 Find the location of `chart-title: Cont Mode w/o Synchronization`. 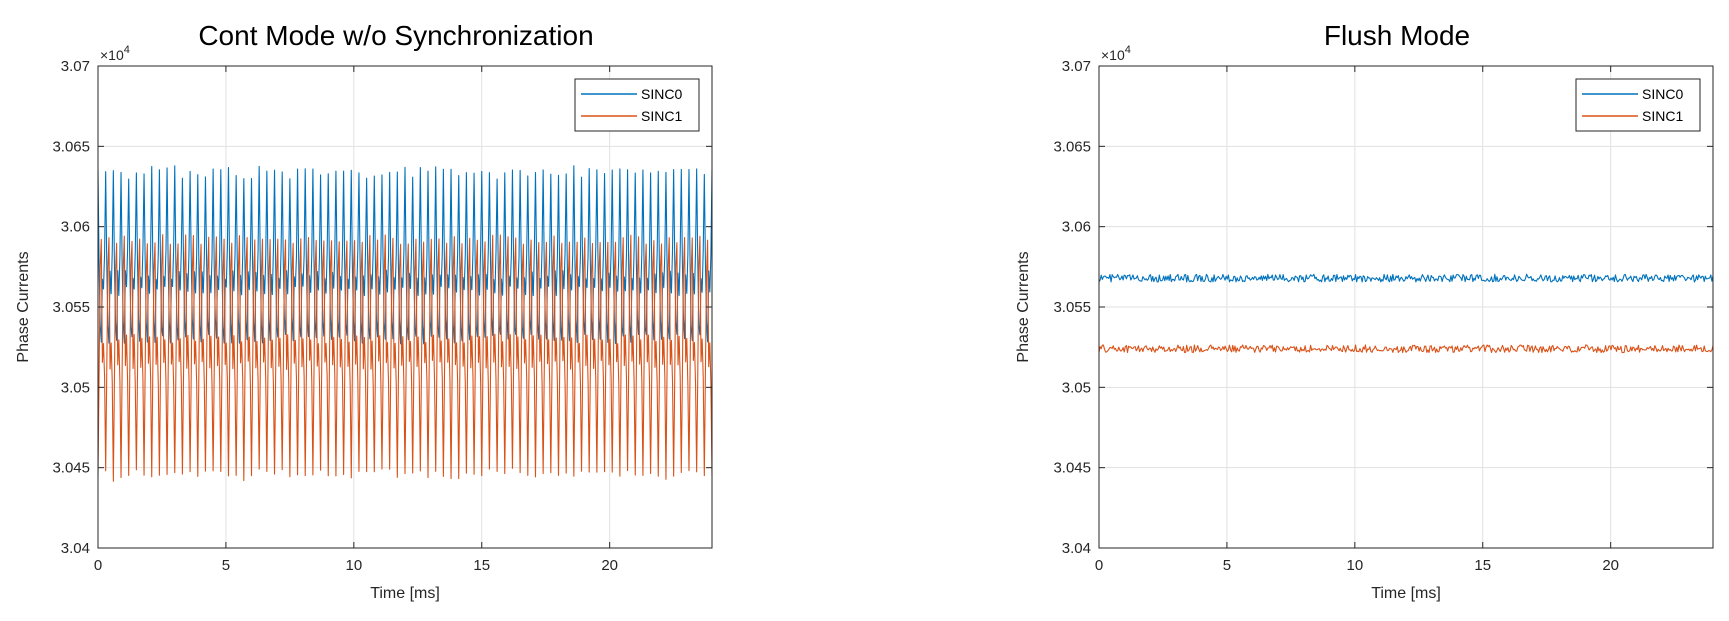

chart-title: Cont Mode w/o Synchronization is located at coordinates (395, 35).